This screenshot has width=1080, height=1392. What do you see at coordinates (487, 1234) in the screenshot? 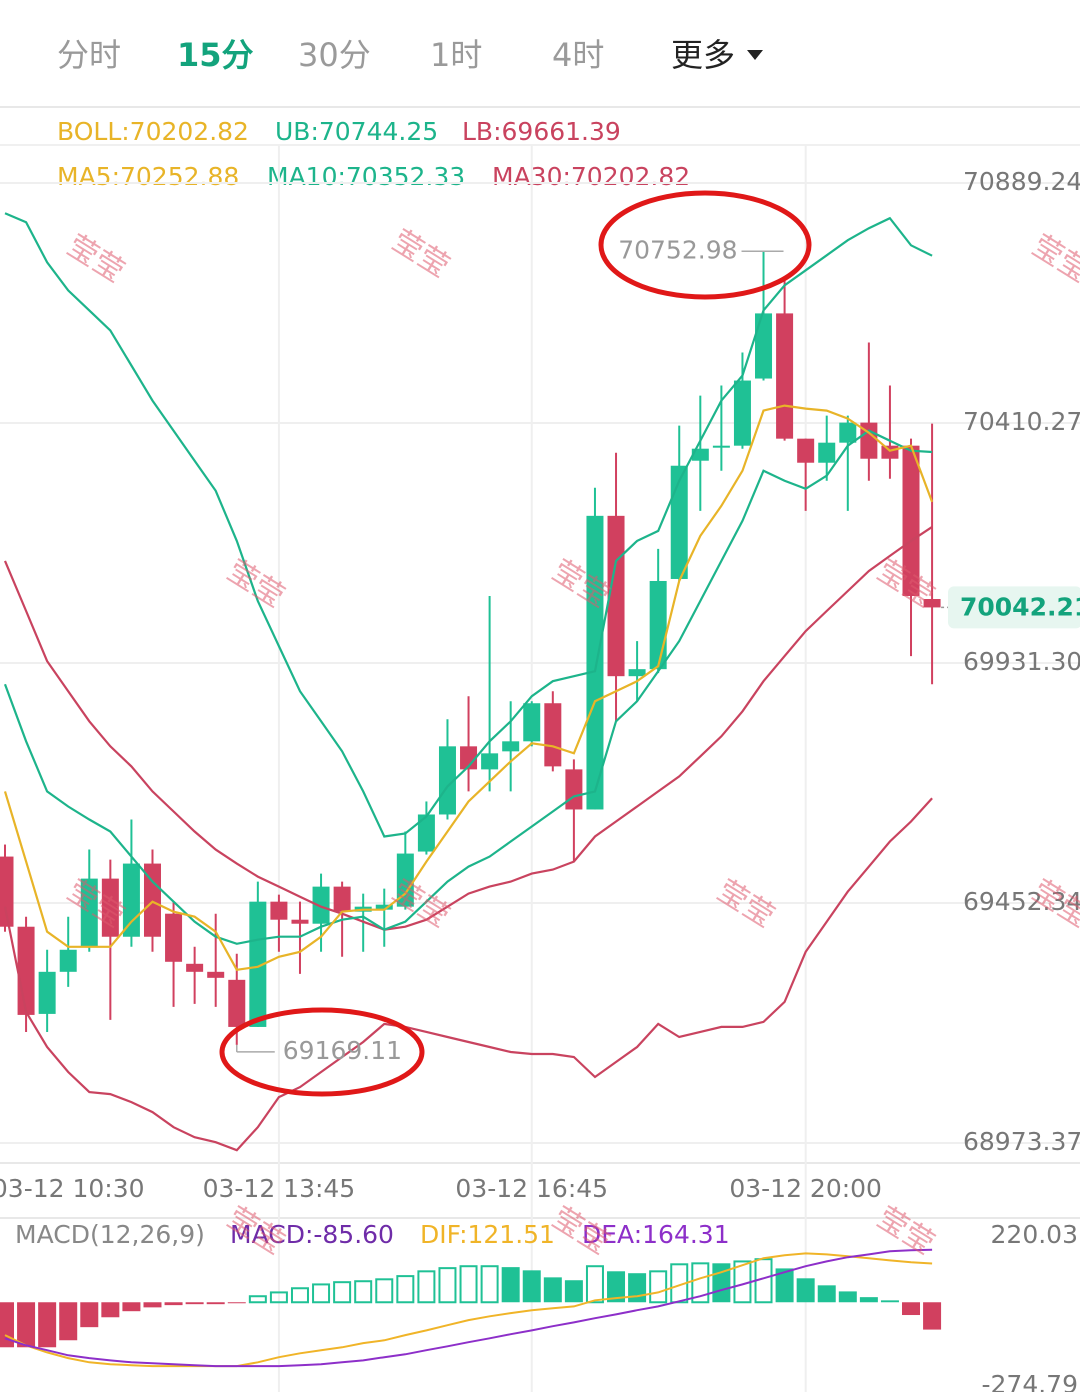
I see `indicator-legend: DIF:121.51` at bounding box center [487, 1234].